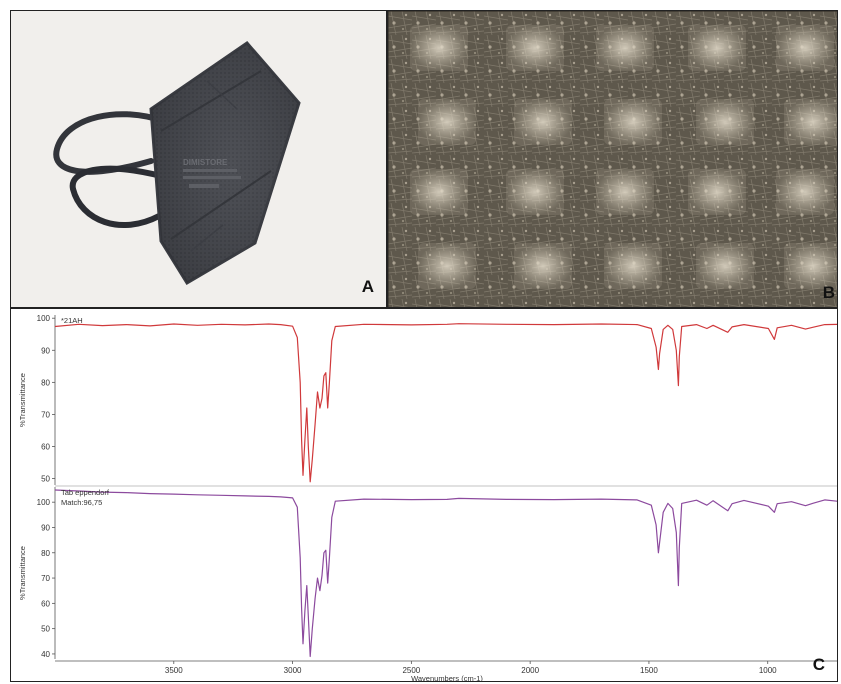 Image resolution: width=841 pixels, height=684 pixels. Describe the element at coordinates (45, 654) in the screenshot. I see `y-tick-label: 40` at that location.